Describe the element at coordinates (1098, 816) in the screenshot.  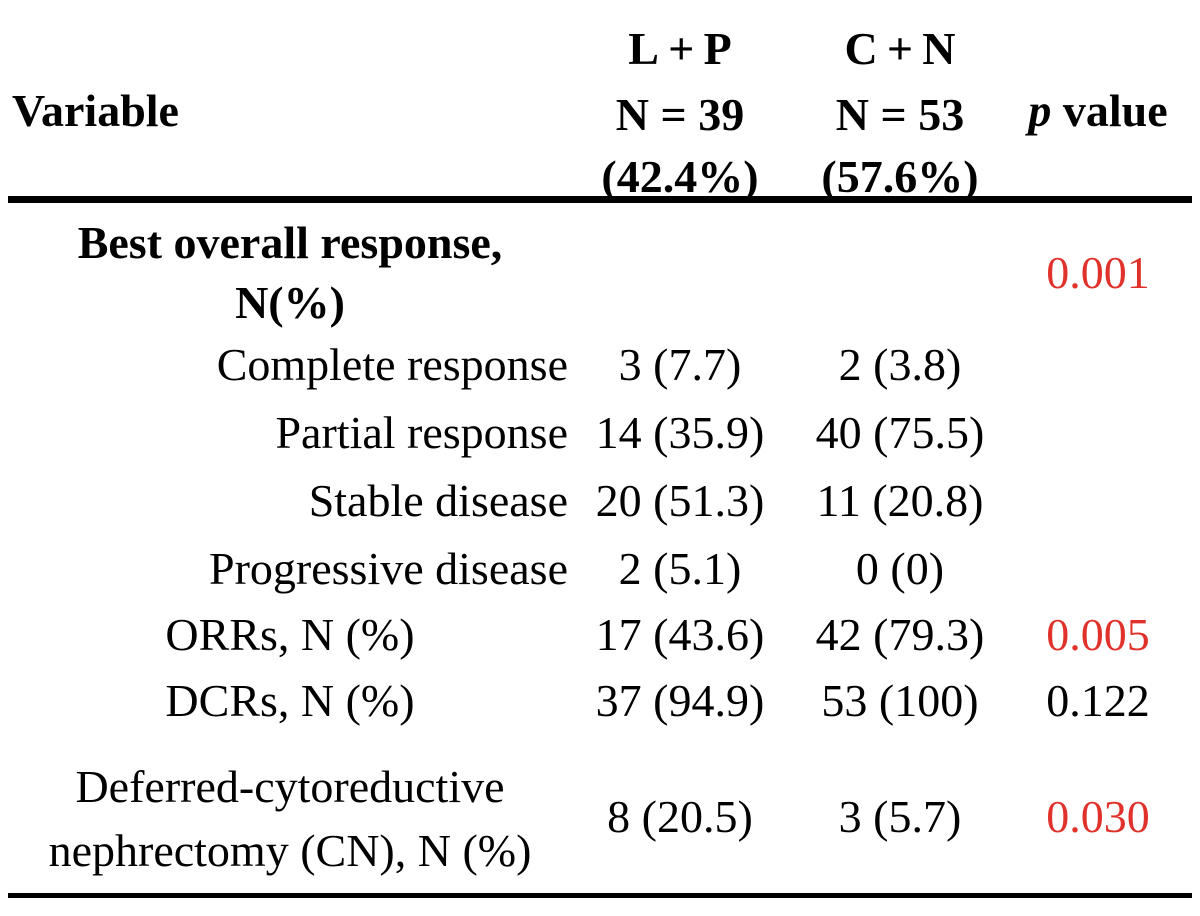
I see `row-cn-pvalue: 0.030` at that location.